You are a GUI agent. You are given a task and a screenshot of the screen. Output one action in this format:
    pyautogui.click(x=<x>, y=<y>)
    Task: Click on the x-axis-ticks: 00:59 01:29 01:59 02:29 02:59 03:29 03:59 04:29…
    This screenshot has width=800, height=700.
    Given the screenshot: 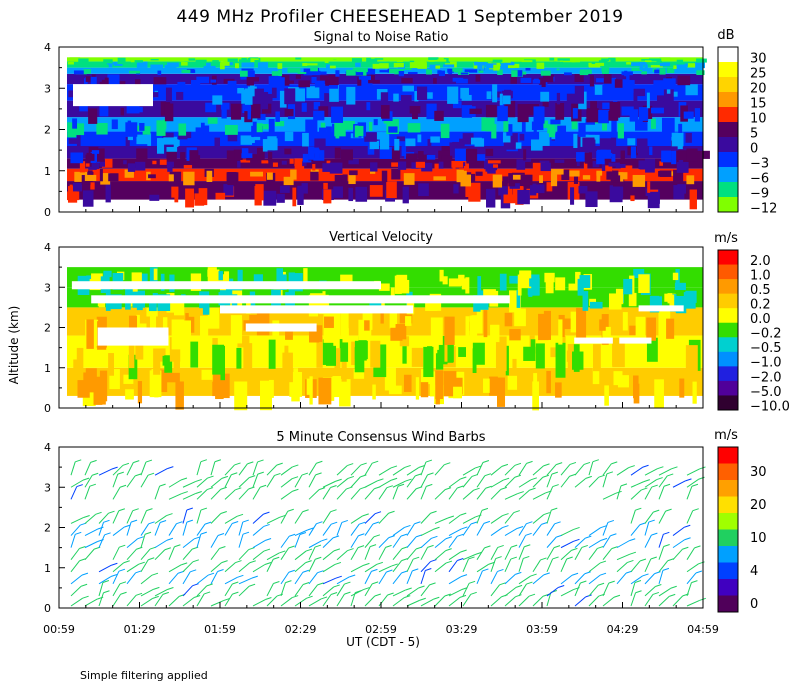 What is the action you would take?
    pyautogui.click(x=381, y=629)
    